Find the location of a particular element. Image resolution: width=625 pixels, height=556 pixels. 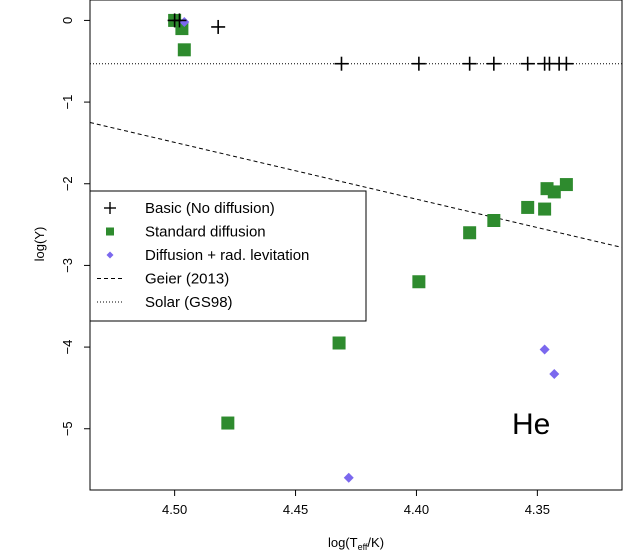

x-tick-label: 4.50 is located at coordinates (174, 509).